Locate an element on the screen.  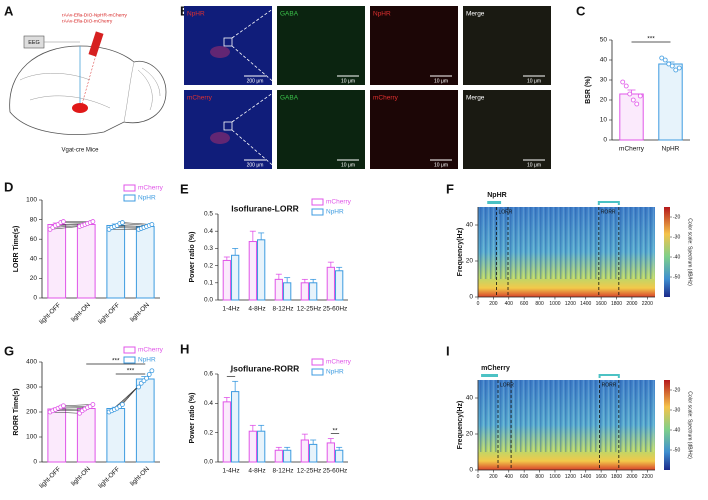
stain-label: NpHR is located at coordinates (196, 14).